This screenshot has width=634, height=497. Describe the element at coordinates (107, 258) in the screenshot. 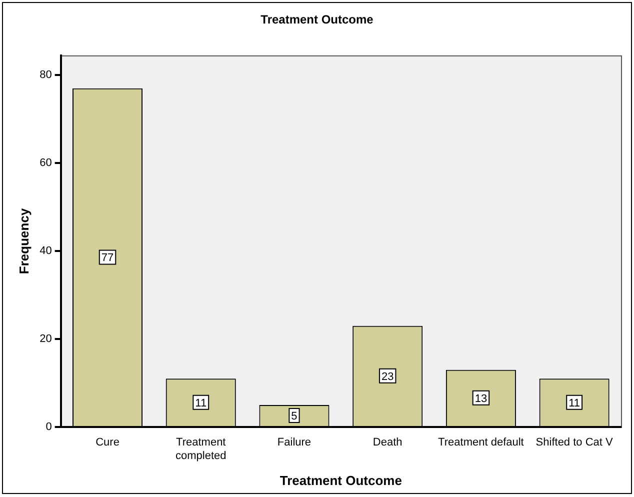

I see `data-label: 77` at that location.